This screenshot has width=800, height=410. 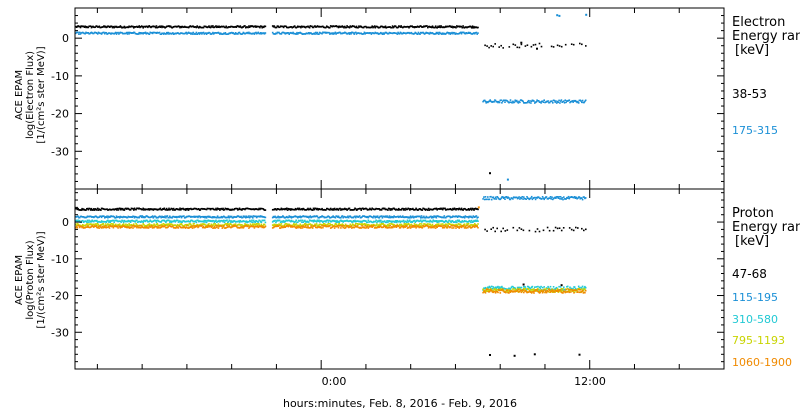 What do you see at coordinates (334, 381) in the screenshot?
I see `x-tick-label-0000: 0:00` at bounding box center [334, 381].